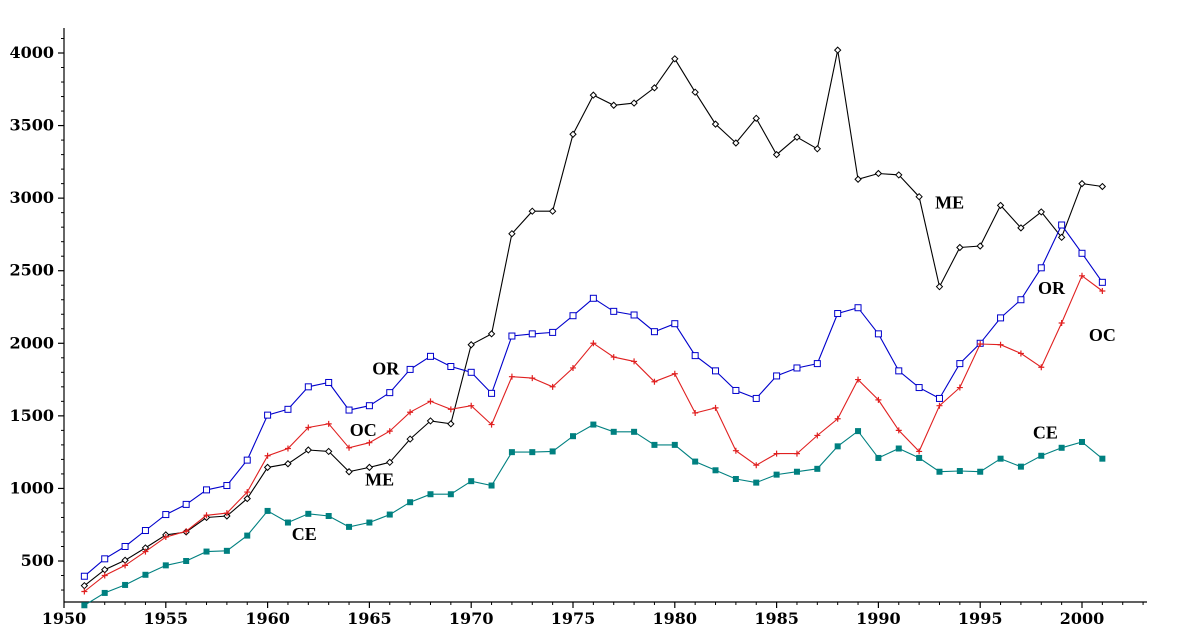 The image size is (1181, 637). Describe the element at coordinates (31, 342) in the screenshot. I see `y-tick-label: 2000` at that location.